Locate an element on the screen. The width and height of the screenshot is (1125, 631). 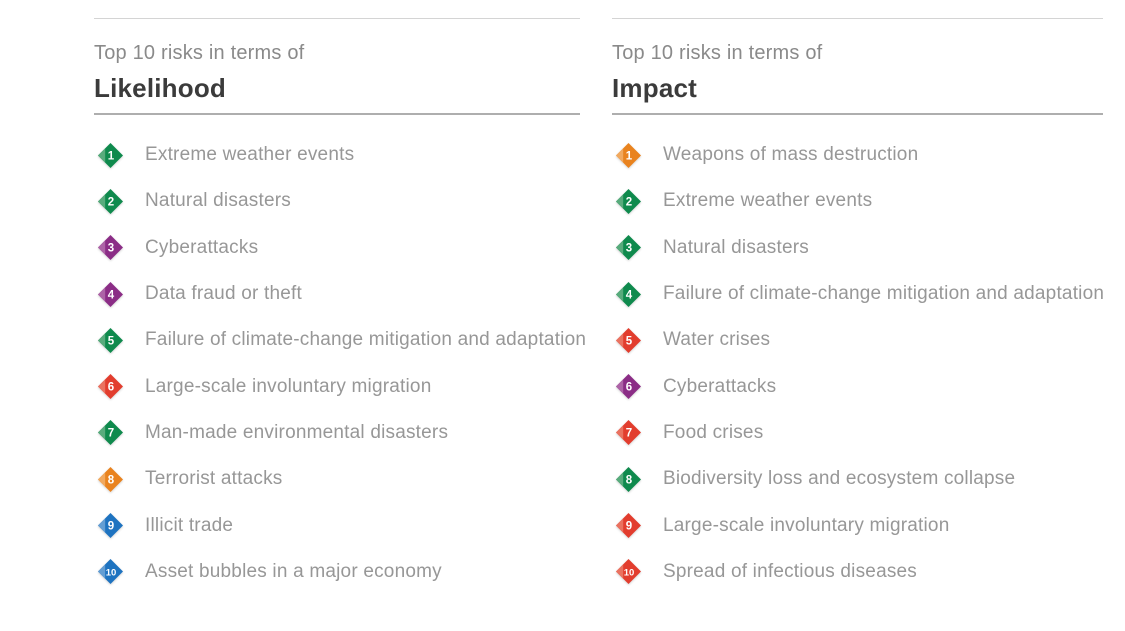
risk-label: Large-scale involuntary migration is located at coordinates (288, 386).